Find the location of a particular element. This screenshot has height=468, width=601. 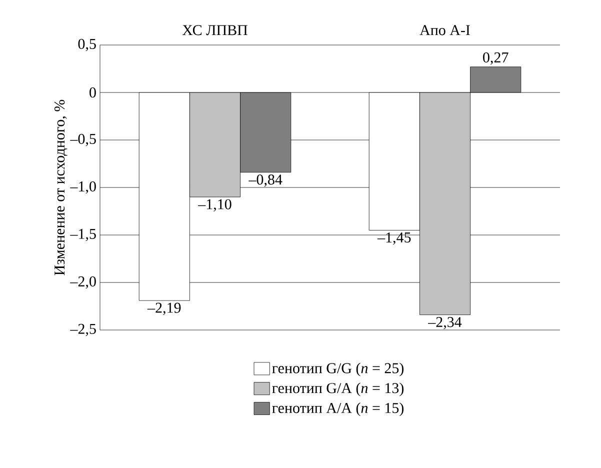

y-tick-label: –0,5 is located at coordinates (83, 140).